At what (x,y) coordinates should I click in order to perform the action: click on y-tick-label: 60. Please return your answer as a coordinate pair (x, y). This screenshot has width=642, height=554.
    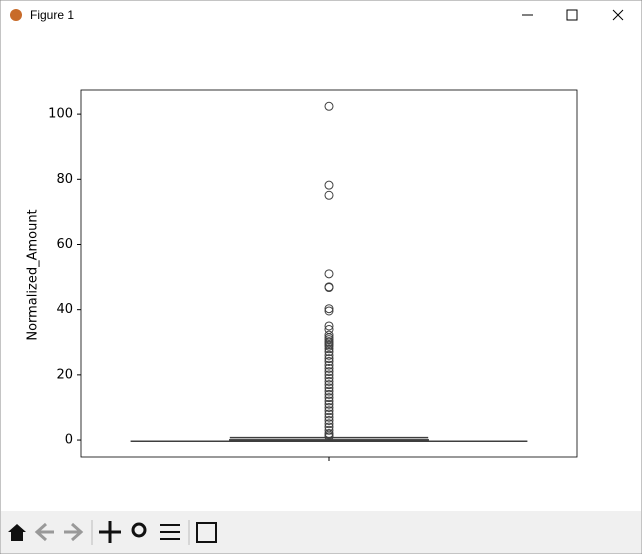
    Looking at the image, I should click on (64, 244).